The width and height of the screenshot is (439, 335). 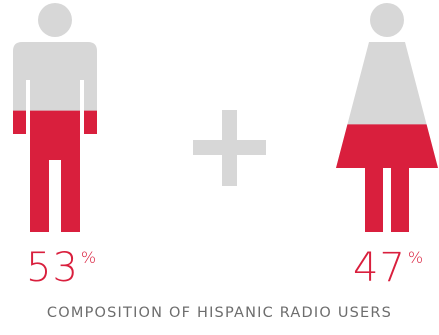 What do you see at coordinates (229, 148) in the screenshot?
I see `plus-icon` at bounding box center [229, 148].